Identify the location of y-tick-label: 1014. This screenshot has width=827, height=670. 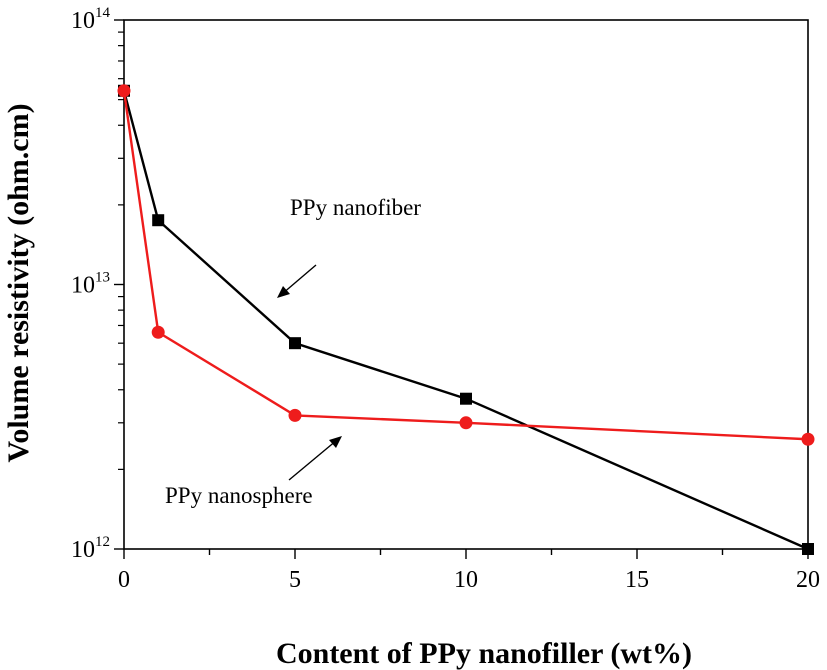
(91, 19).